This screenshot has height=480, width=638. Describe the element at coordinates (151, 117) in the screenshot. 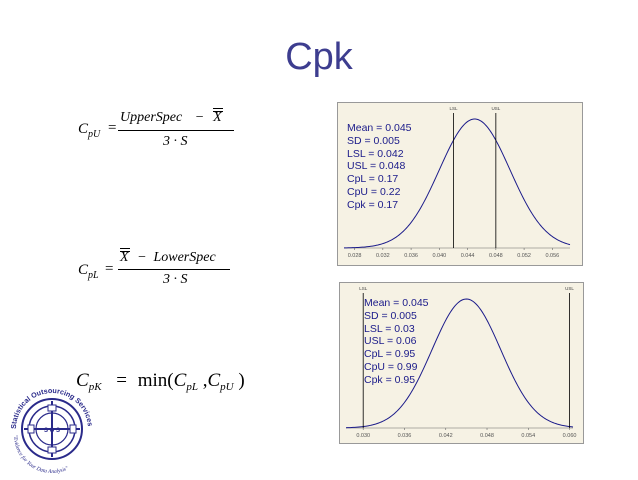

I see `cpu-upperspec: UpperSpec` at that location.